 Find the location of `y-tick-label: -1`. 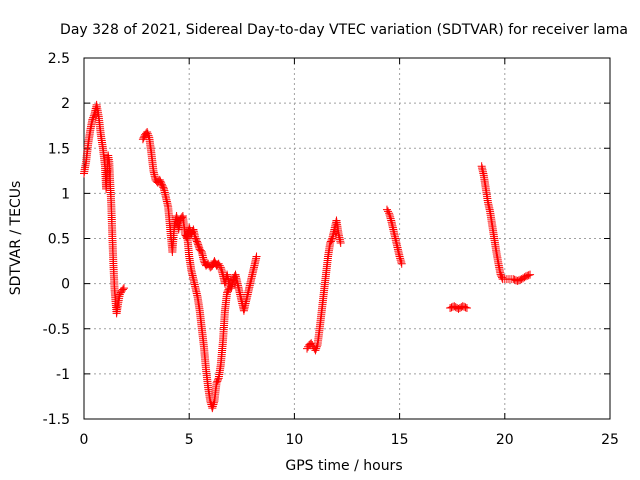

y-tick-label: -1 is located at coordinates (63, 375).